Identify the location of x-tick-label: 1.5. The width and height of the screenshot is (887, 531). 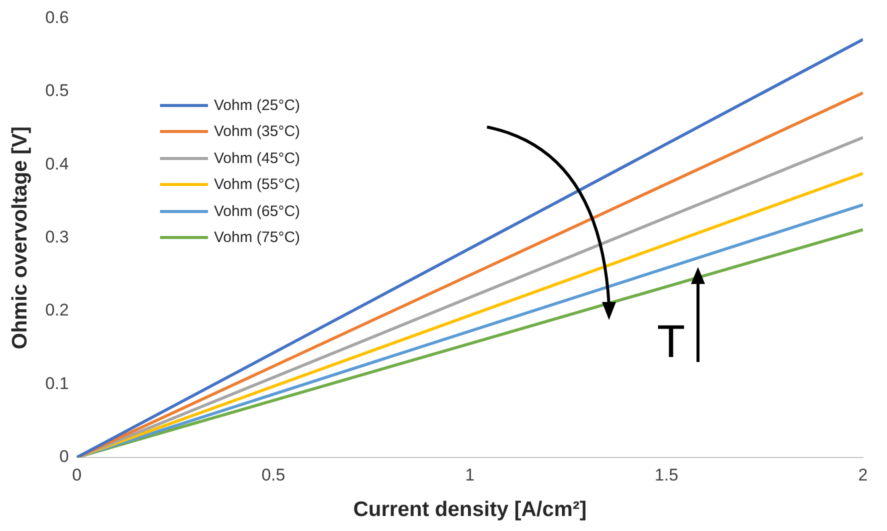
(666, 474).